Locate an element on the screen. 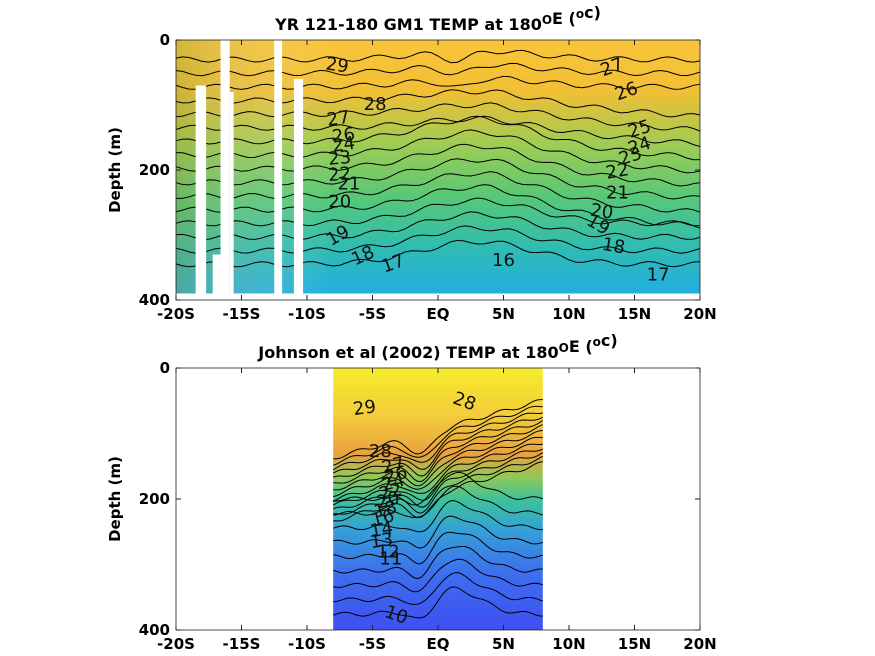 The image size is (875, 656). contour-label: 18 is located at coordinates (614, 246).